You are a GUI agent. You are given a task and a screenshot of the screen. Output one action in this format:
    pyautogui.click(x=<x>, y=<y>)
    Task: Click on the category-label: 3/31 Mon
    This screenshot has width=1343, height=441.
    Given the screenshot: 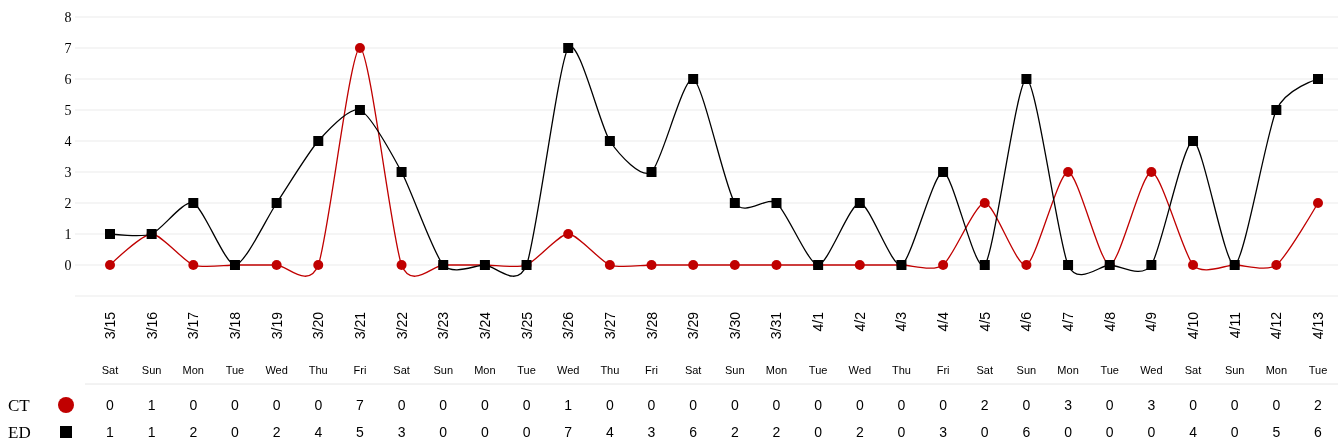 What is the action you would take?
    pyautogui.click(x=776, y=344)
    